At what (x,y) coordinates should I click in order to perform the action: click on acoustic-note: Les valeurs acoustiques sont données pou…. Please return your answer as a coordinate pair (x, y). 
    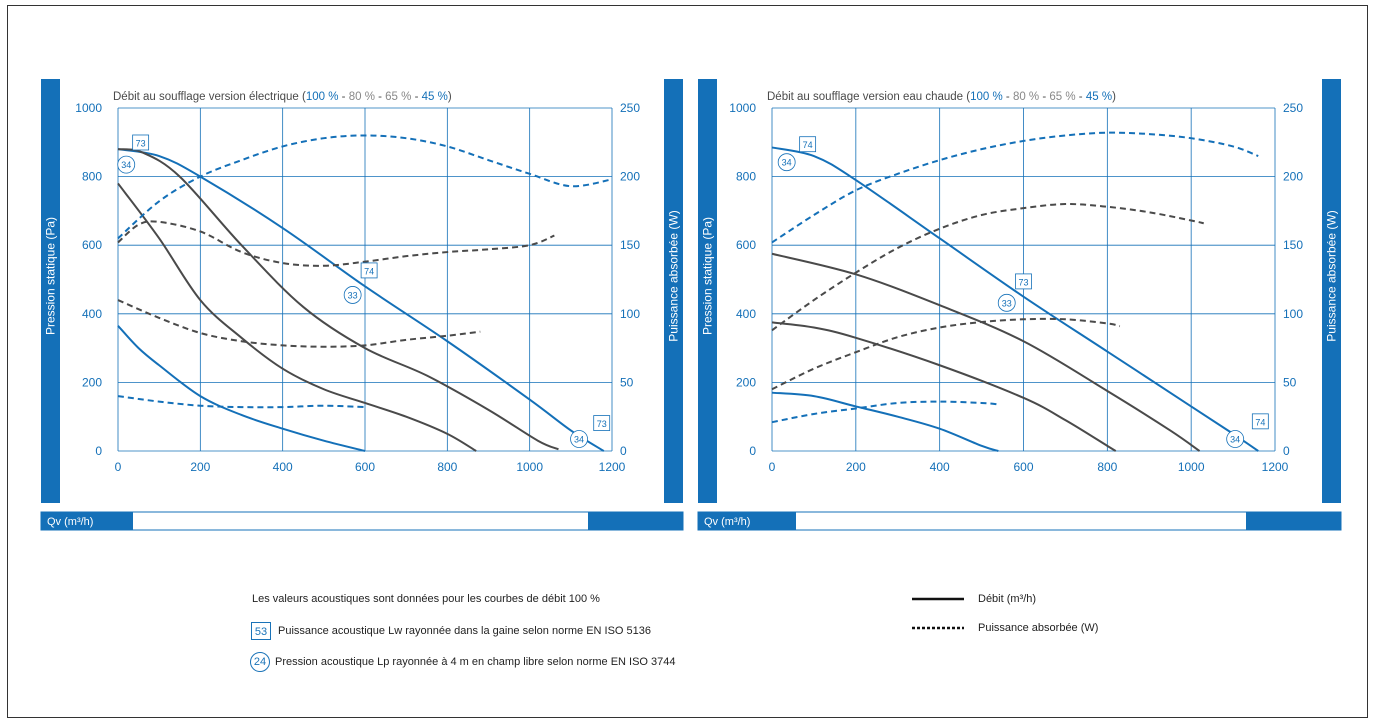
    Looking at the image, I should click on (426, 599).